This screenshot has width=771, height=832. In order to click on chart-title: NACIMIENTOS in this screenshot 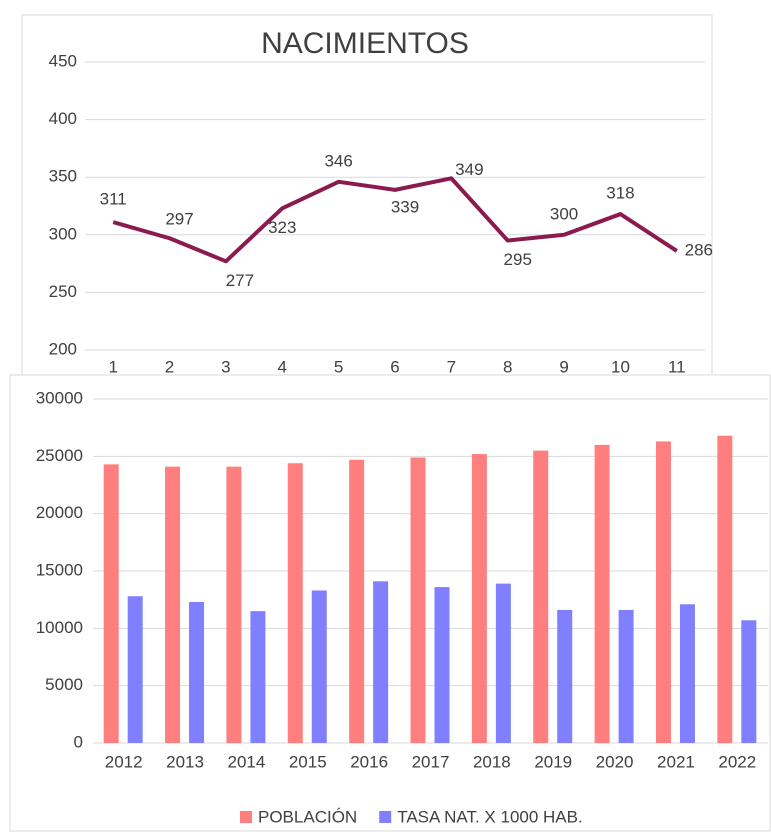, I will do `click(365, 43)`.